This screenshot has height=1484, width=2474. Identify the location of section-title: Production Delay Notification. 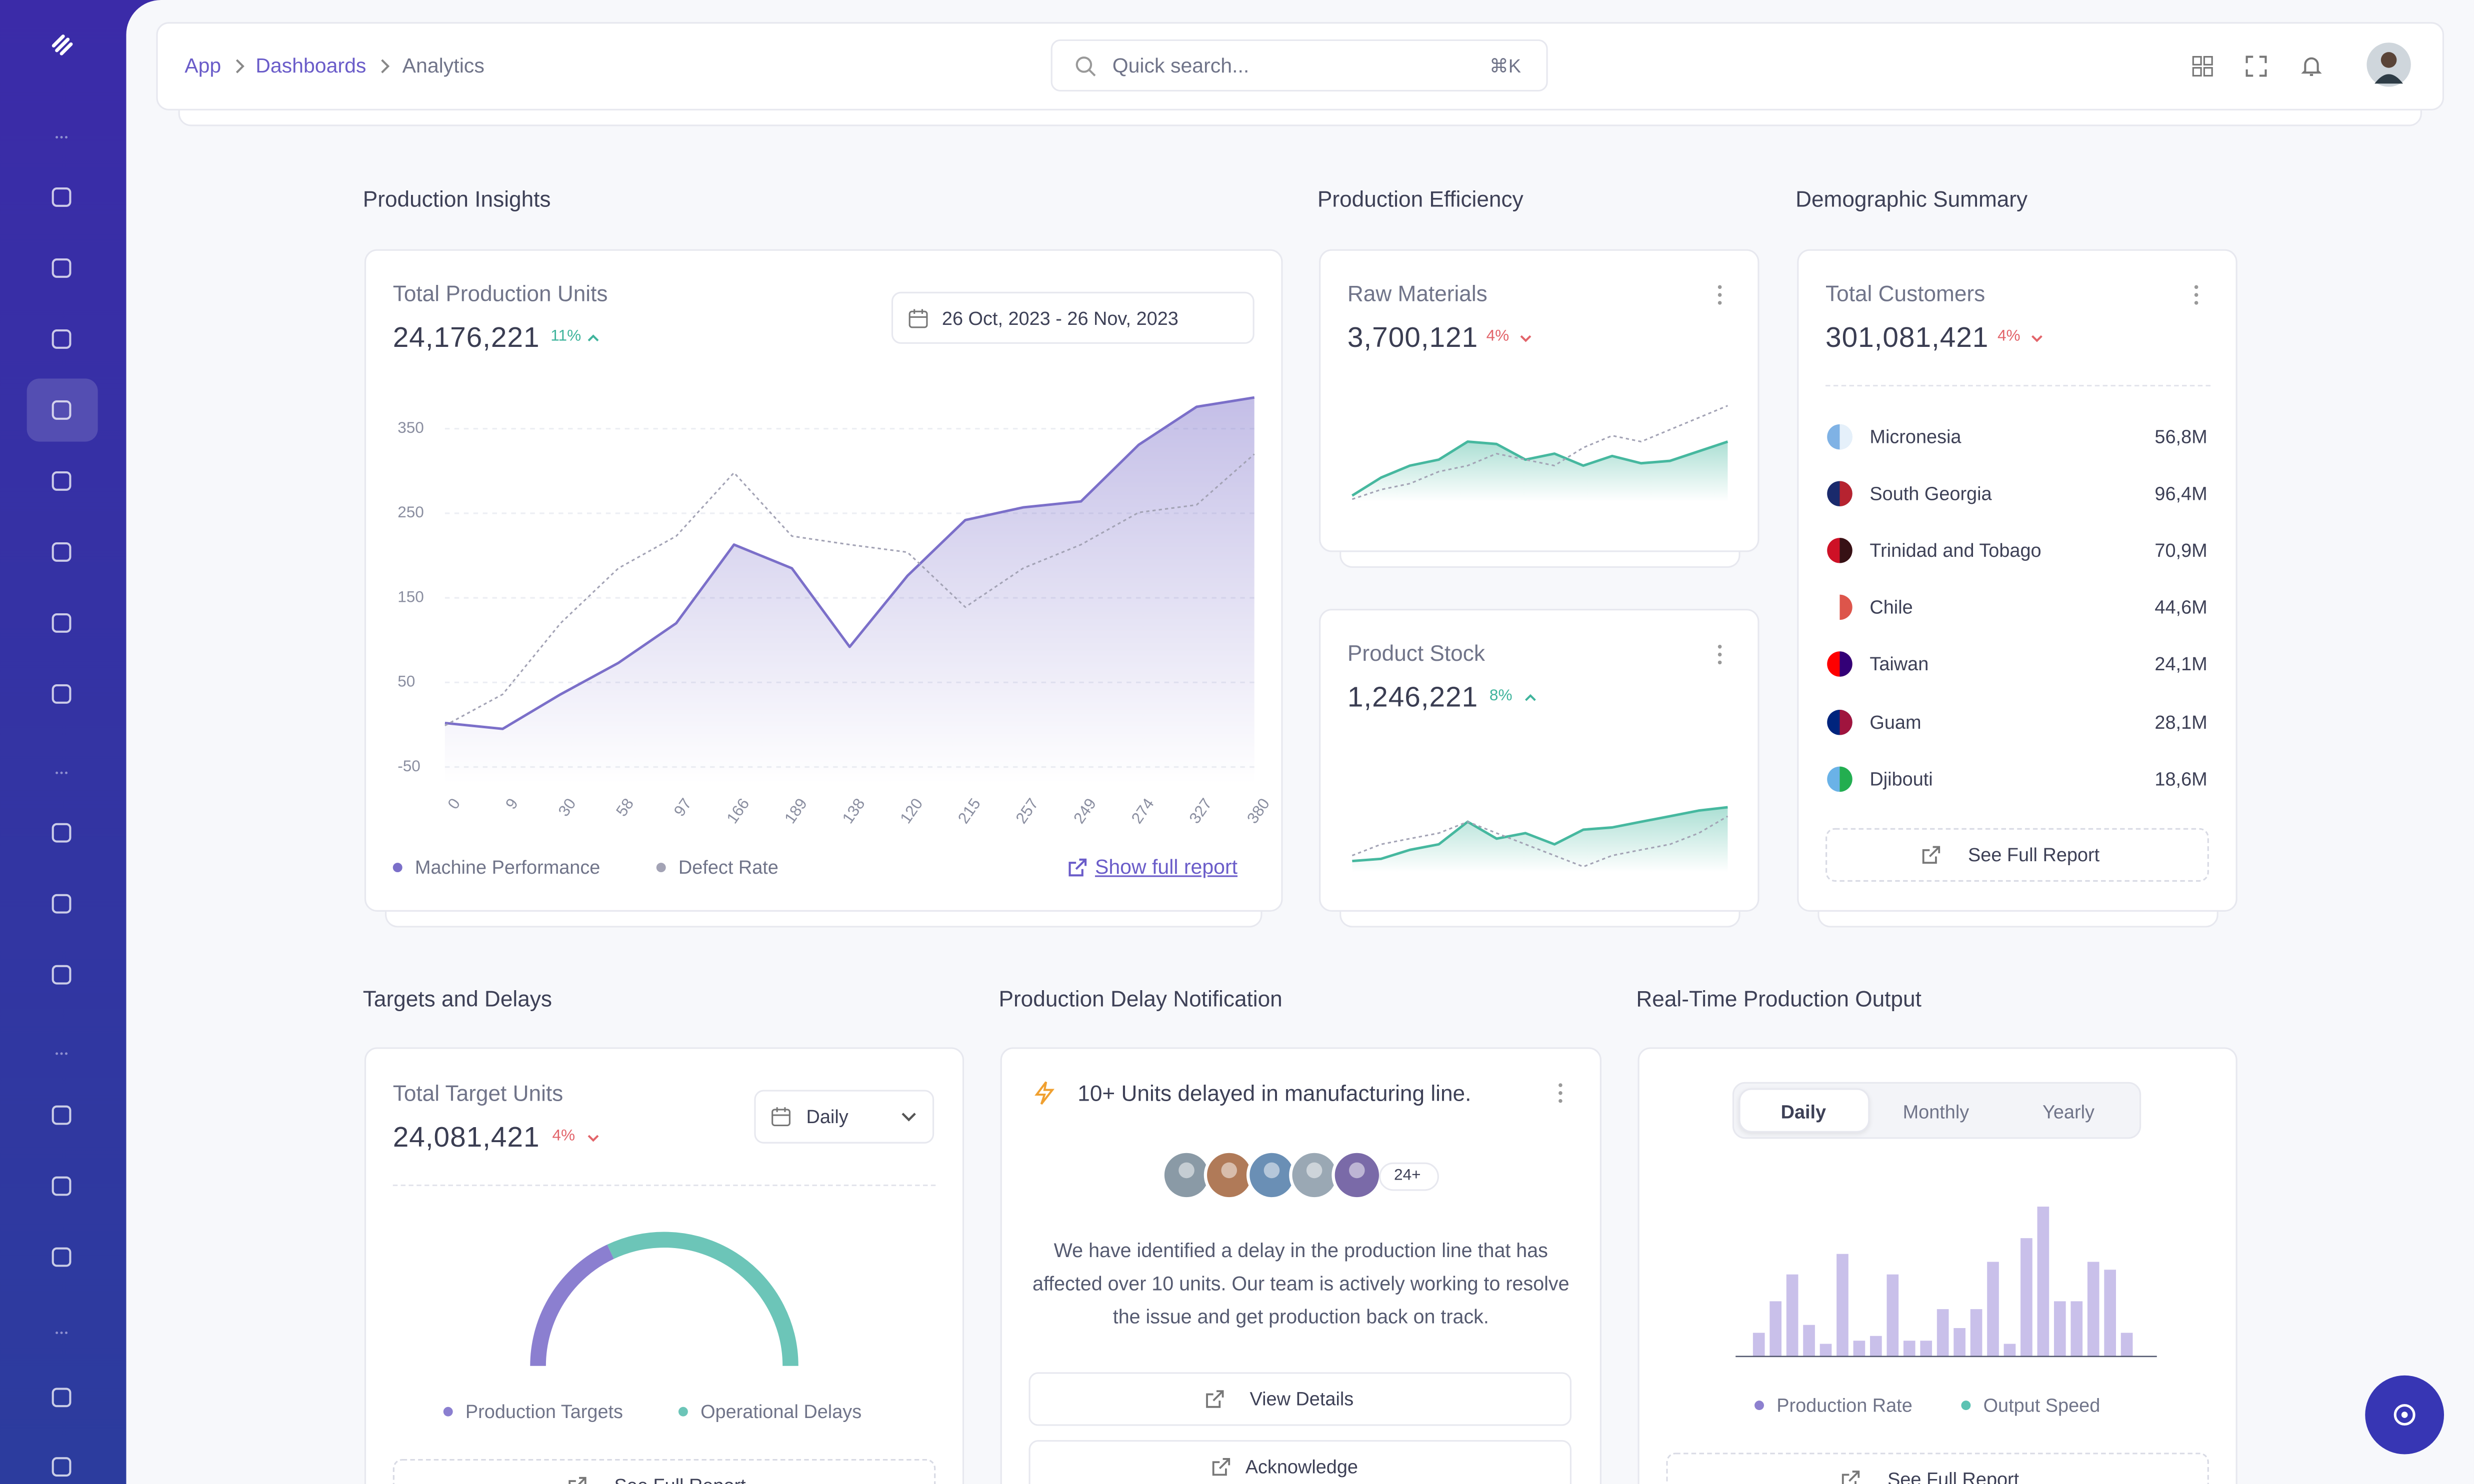
(1140, 998).